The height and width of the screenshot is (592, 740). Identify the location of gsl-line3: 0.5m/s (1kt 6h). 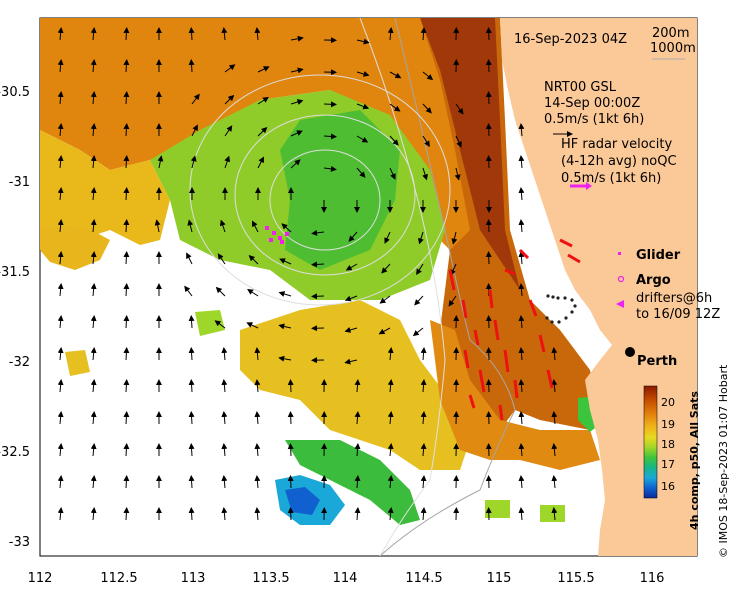
(594, 119).